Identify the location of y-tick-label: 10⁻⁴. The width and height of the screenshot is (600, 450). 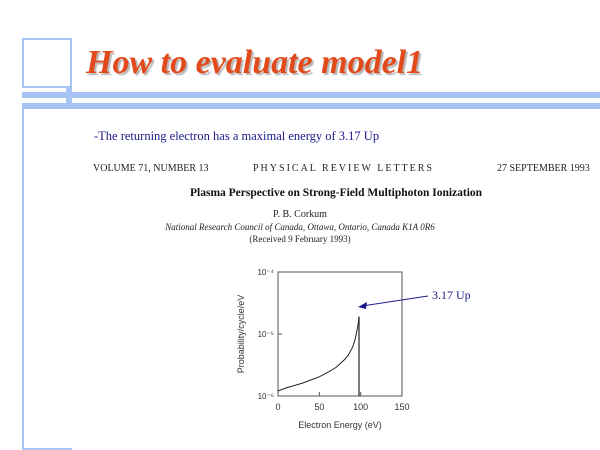
(265, 272).